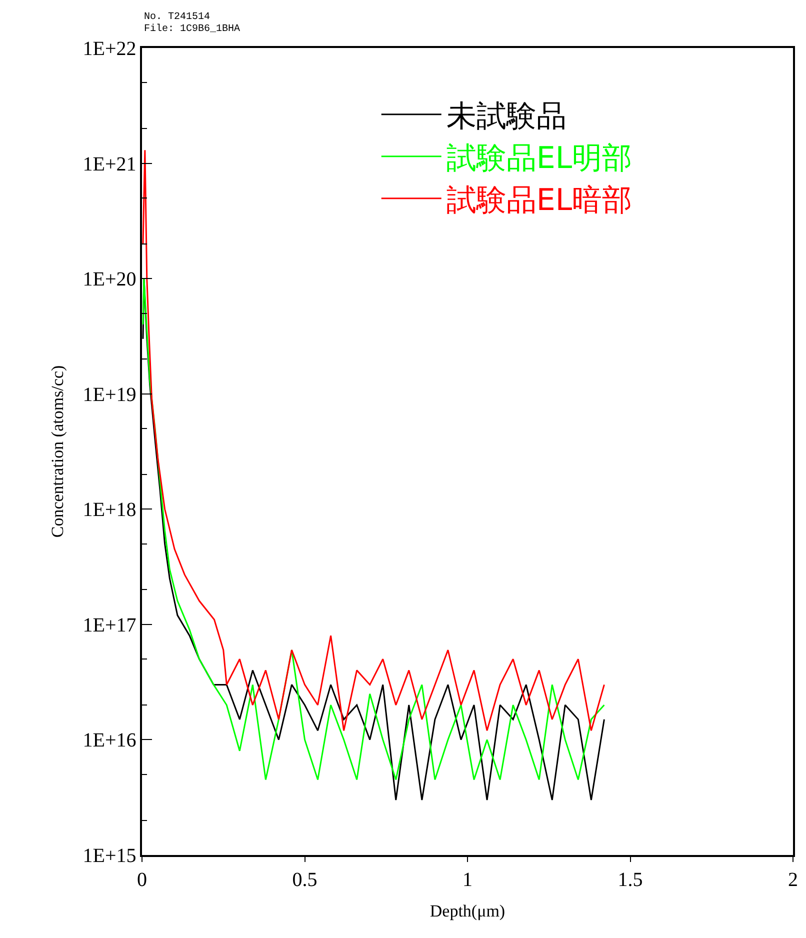 The height and width of the screenshot is (938, 806). What do you see at coordinates (109, 625) in the screenshot?
I see `y-tick-label: 1E+17` at bounding box center [109, 625].